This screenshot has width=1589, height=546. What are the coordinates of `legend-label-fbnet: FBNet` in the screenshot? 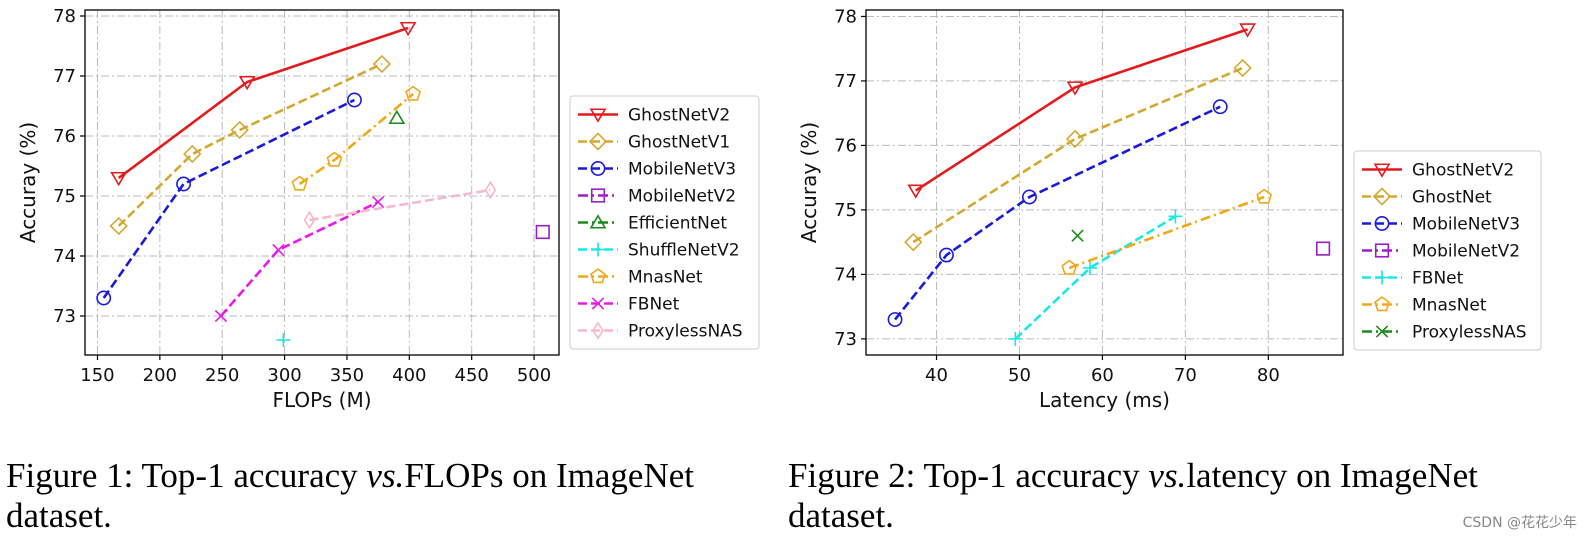 It's located at (1438, 279).